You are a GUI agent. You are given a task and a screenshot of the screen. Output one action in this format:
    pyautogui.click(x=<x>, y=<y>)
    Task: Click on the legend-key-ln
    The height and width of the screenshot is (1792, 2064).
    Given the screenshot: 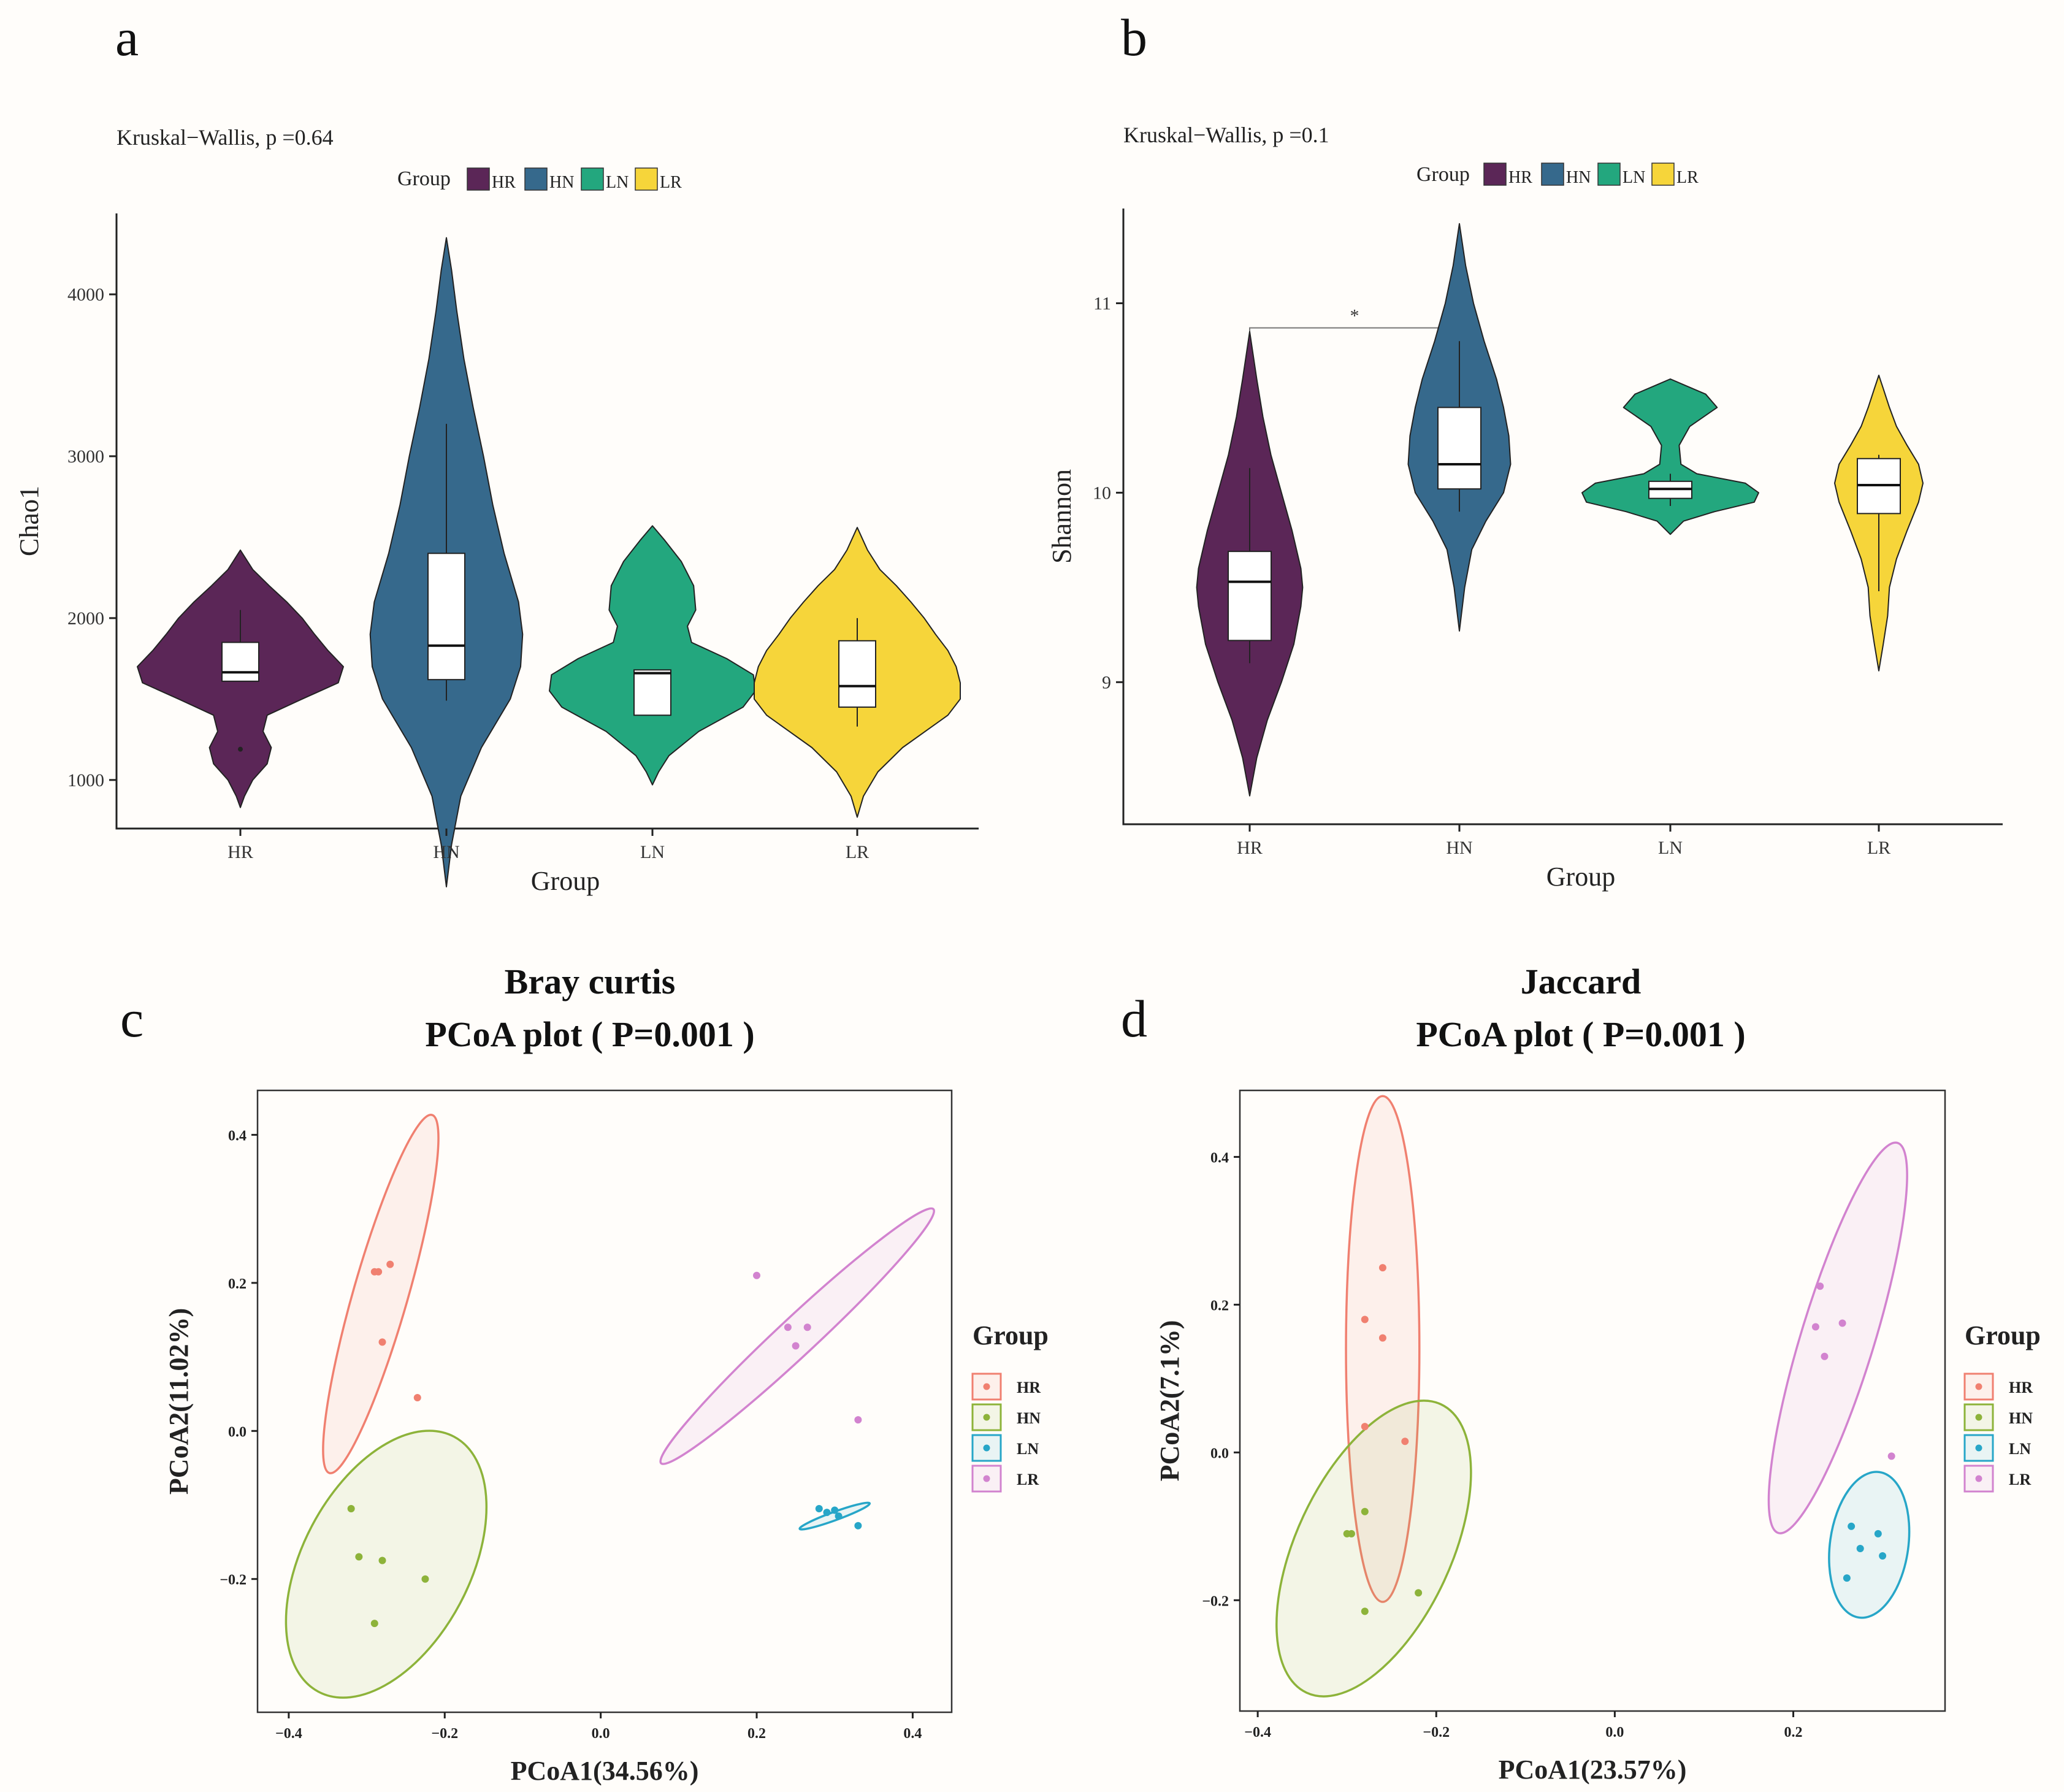 What is the action you would take?
    pyautogui.click(x=1609, y=174)
    